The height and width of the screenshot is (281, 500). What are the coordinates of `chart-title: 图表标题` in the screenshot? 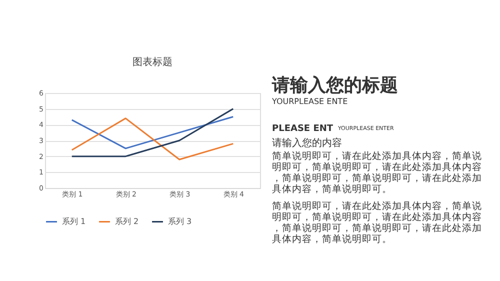 It's located at (152, 62).